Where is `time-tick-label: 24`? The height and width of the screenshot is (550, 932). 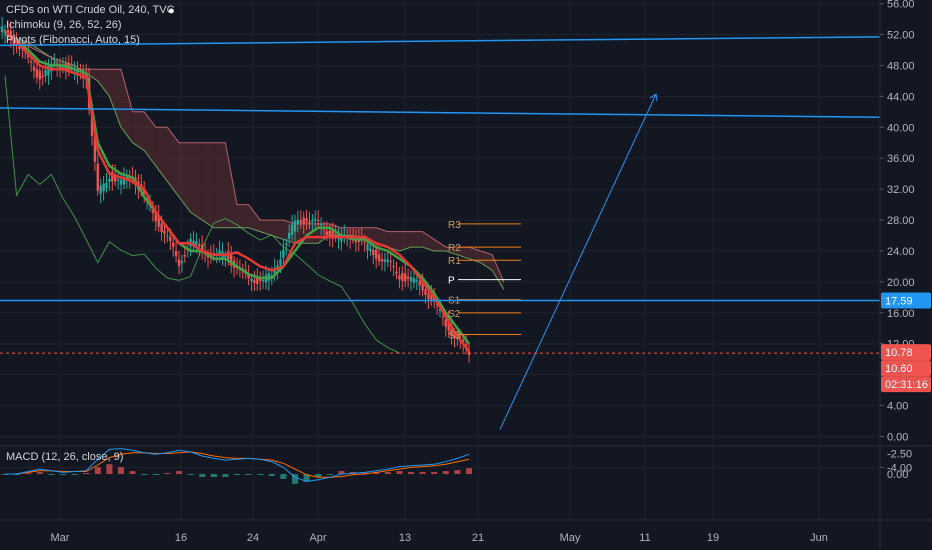 time-tick-label: 24 is located at coordinates (253, 538).